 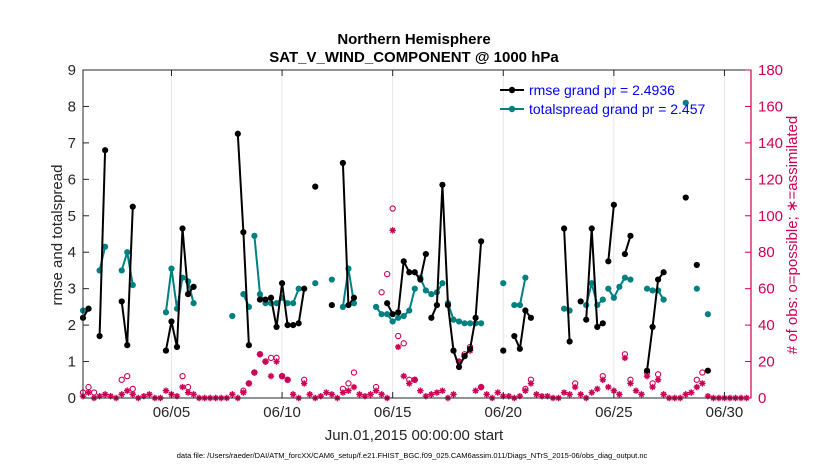 I want to click on y2-tick-label: 160, so click(x=770, y=106).